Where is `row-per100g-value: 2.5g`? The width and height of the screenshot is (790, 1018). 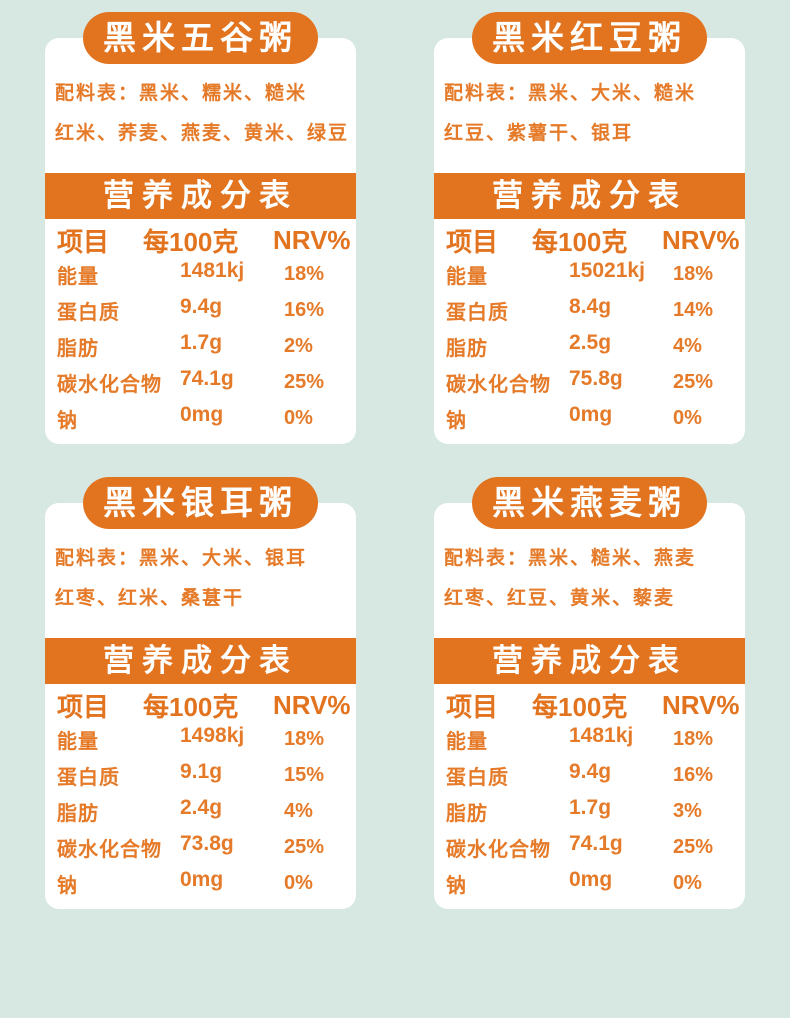 row-per100g-value: 2.5g is located at coordinates (590, 342).